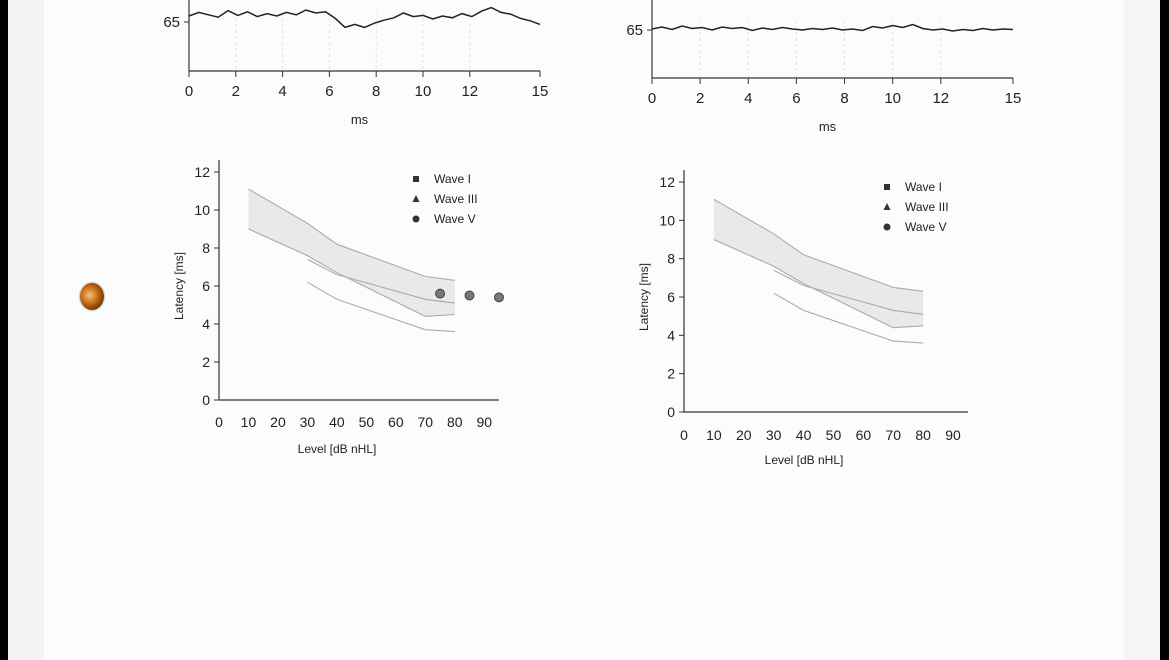 The height and width of the screenshot is (660, 1169). What do you see at coordinates (834, 435) in the screenshot?
I see `latency-right-x-tick-label: 50` at bounding box center [834, 435].